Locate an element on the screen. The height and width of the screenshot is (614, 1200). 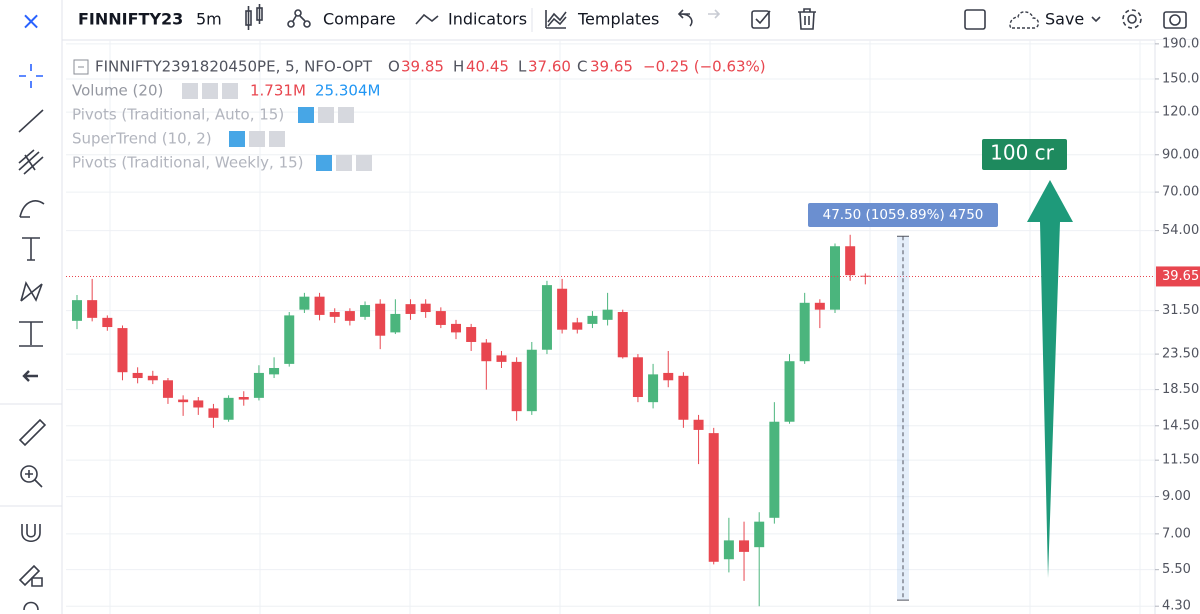
legend-low: 37.60 is located at coordinates (549, 67).